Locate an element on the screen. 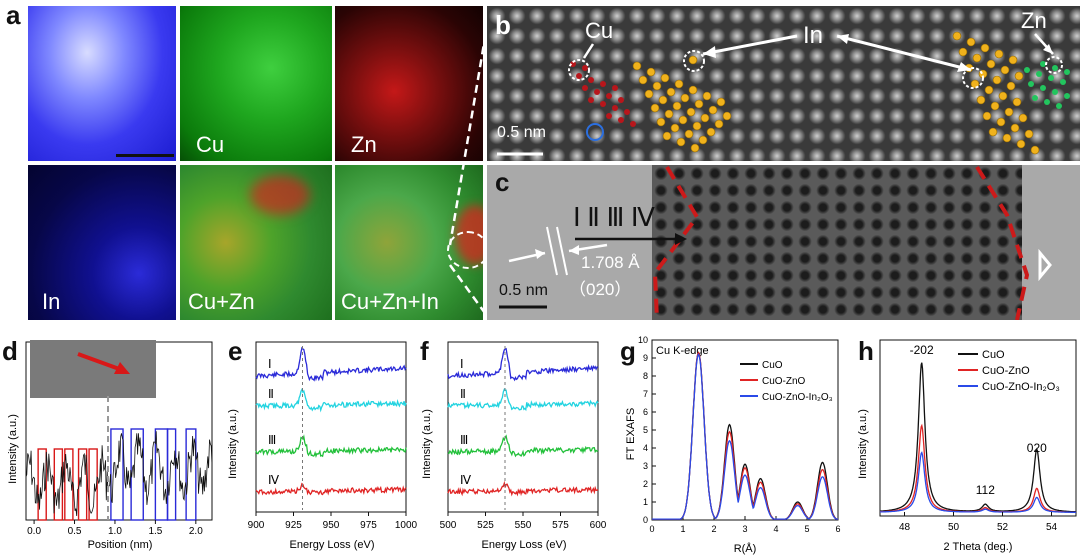 This screenshot has height=558, width=1080. e-series-xtick-label-3: 975 is located at coordinates (368, 525).